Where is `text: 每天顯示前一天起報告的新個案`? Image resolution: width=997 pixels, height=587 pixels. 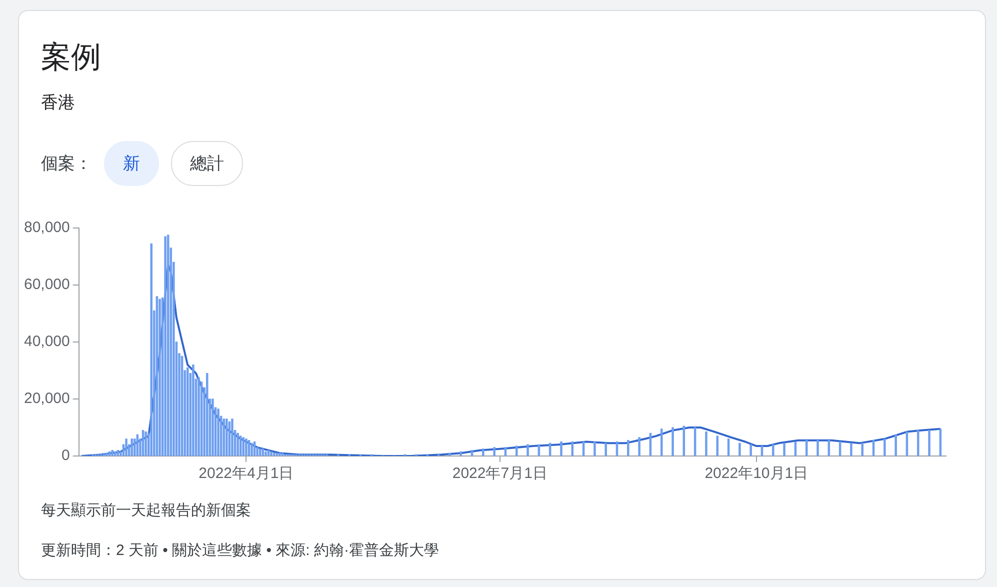
text: 每天顯示前一天起報告的新個案 is located at coordinates (146, 510).